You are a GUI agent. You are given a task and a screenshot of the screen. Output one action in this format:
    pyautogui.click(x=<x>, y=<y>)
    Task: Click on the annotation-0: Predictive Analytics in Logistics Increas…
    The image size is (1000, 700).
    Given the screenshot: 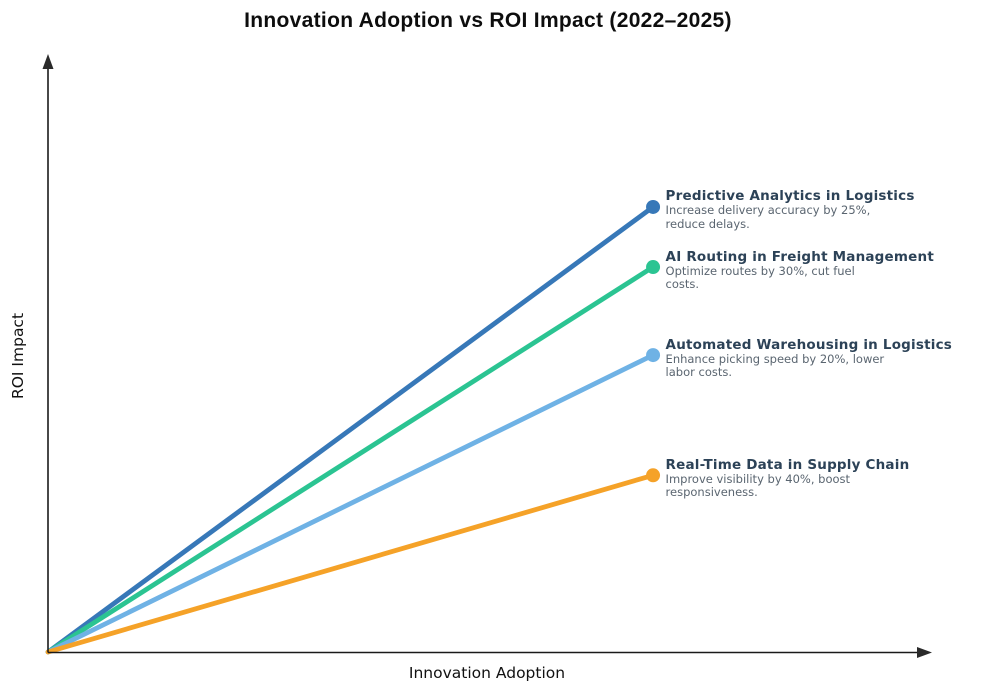 What is the action you would take?
    pyautogui.click(x=790, y=209)
    